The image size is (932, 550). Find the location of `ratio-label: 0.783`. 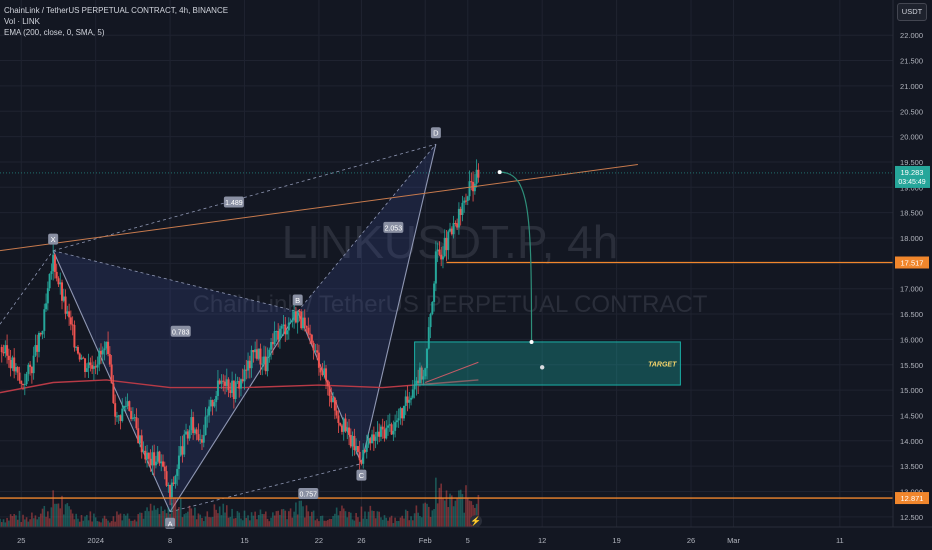

ratio-label: 0.783 is located at coordinates (181, 332).